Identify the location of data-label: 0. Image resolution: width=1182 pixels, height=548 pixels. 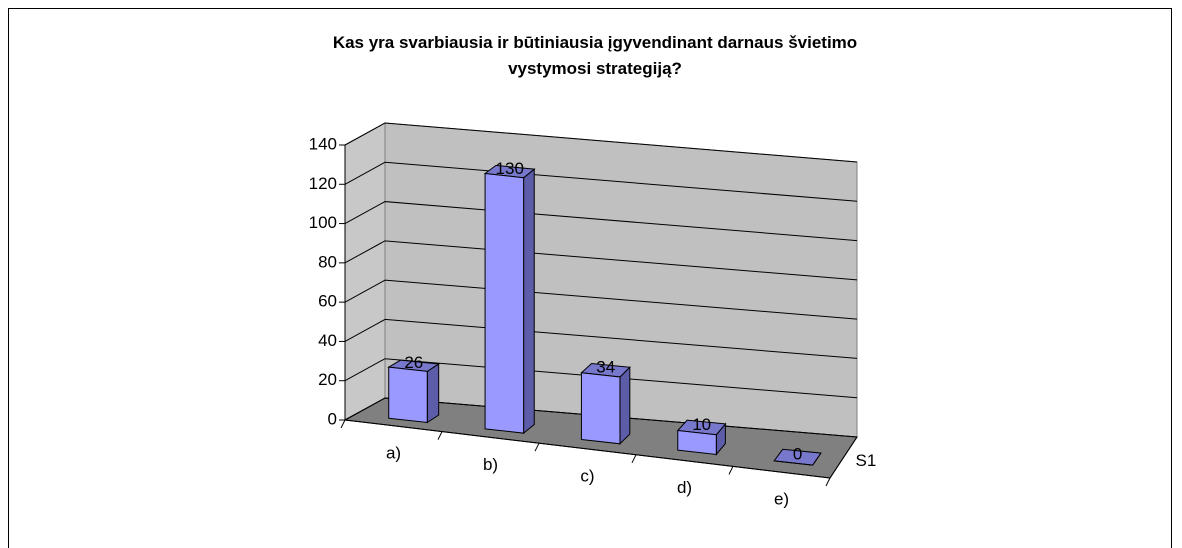
(797, 454).